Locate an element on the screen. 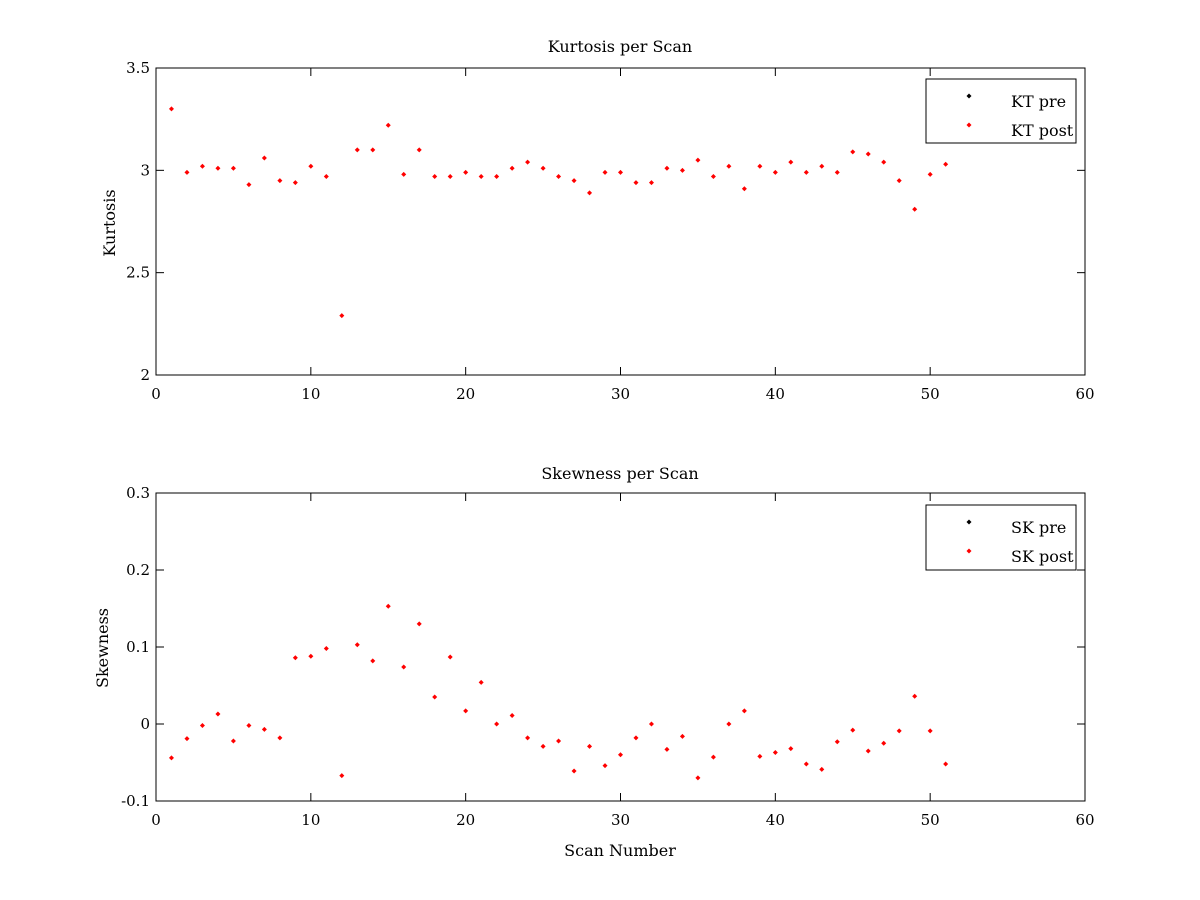 This screenshot has width=1200, height=900. skewness-y-tick-label: 0.3 is located at coordinates (138, 493).